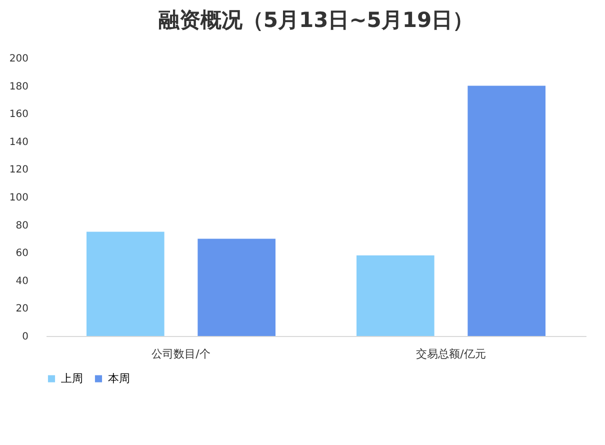 The image size is (605, 445). I want to click on y-tick-label: 120, so click(18, 170).